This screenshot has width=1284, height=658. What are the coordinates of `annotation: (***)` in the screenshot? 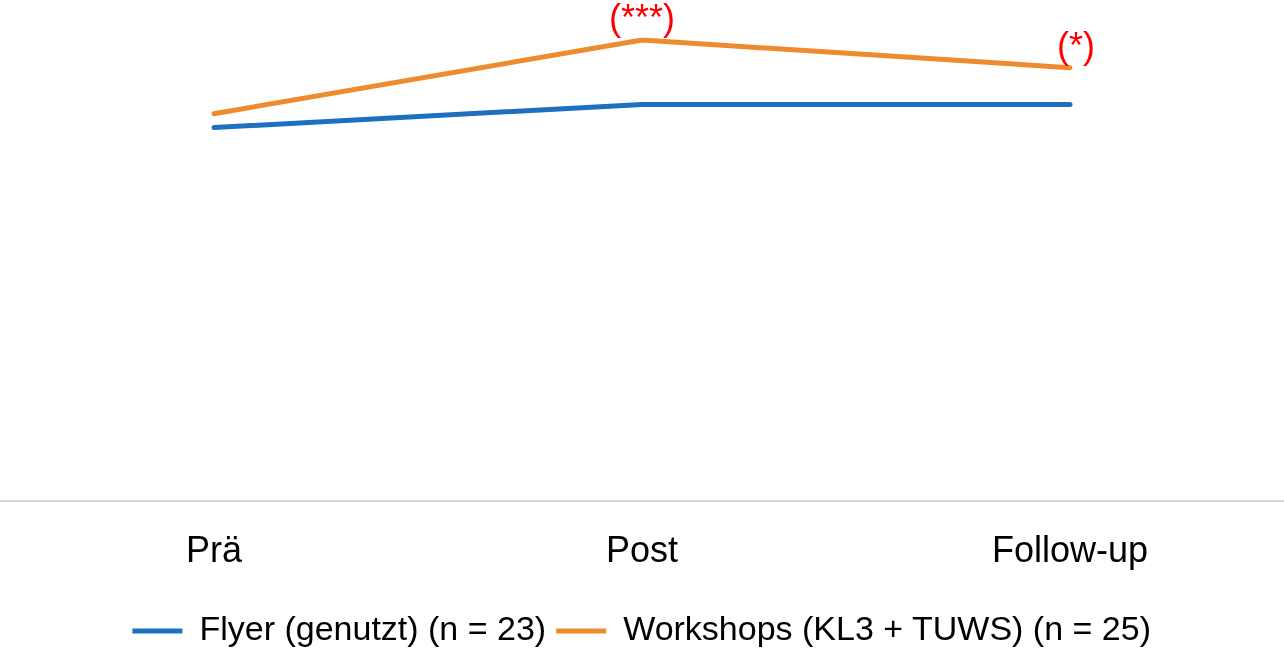 It's located at (642, 19).